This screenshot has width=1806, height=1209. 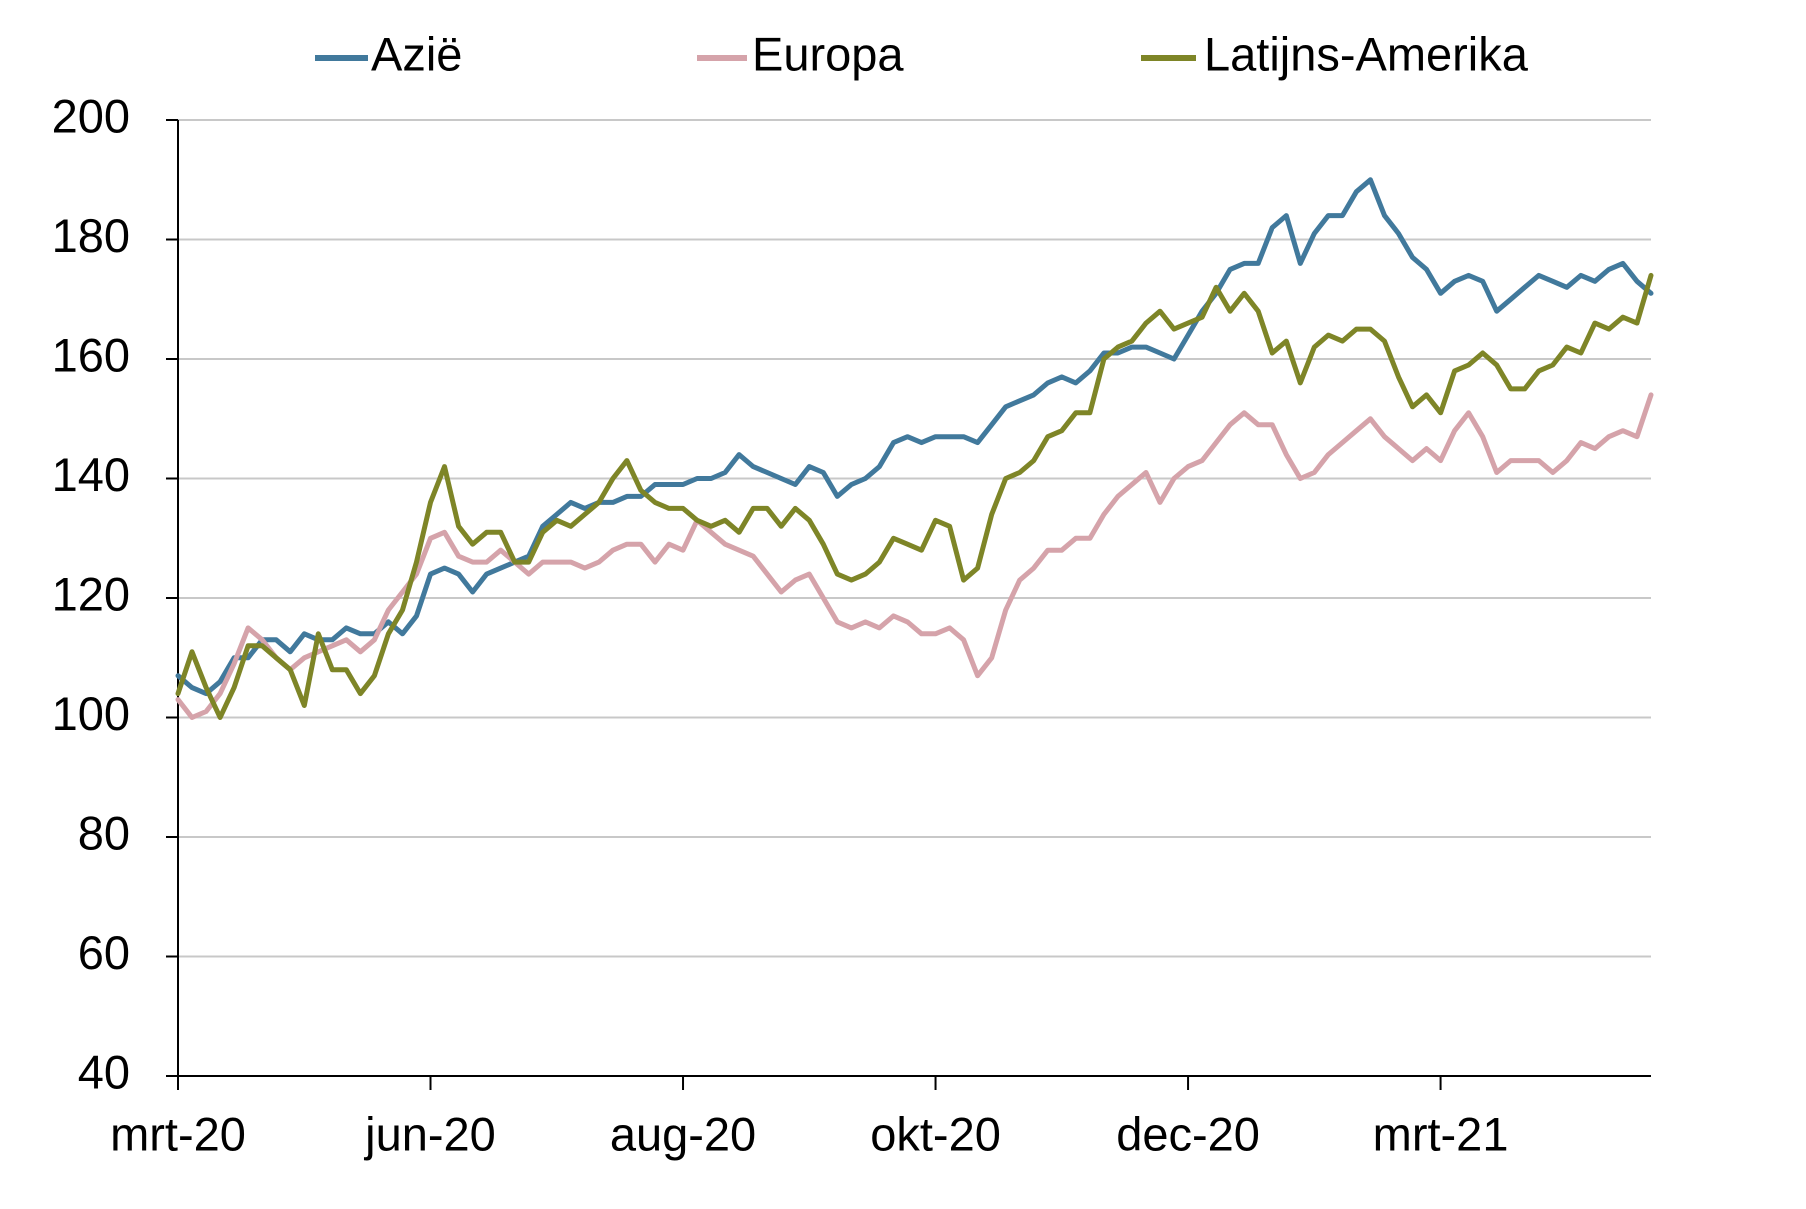 What do you see at coordinates (91, 474) in the screenshot?
I see `y-tick-label: 140` at bounding box center [91, 474].